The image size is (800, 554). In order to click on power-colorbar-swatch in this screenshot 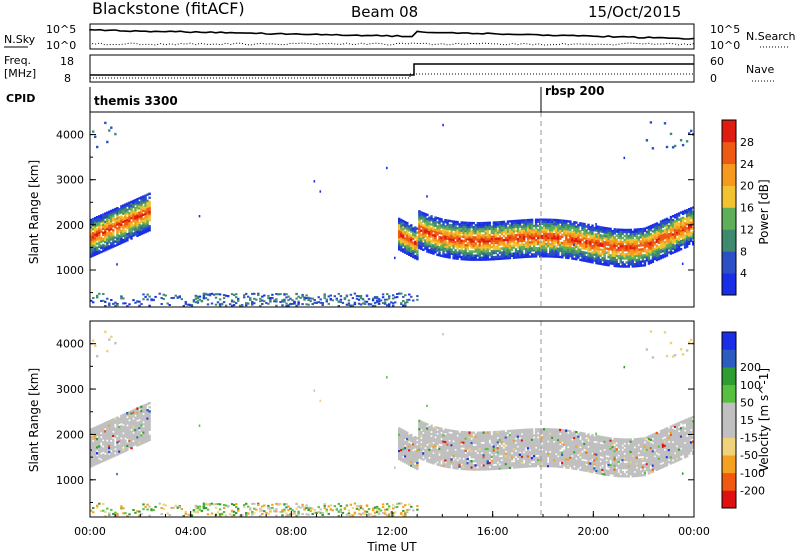, I will do `click(729, 284)`.